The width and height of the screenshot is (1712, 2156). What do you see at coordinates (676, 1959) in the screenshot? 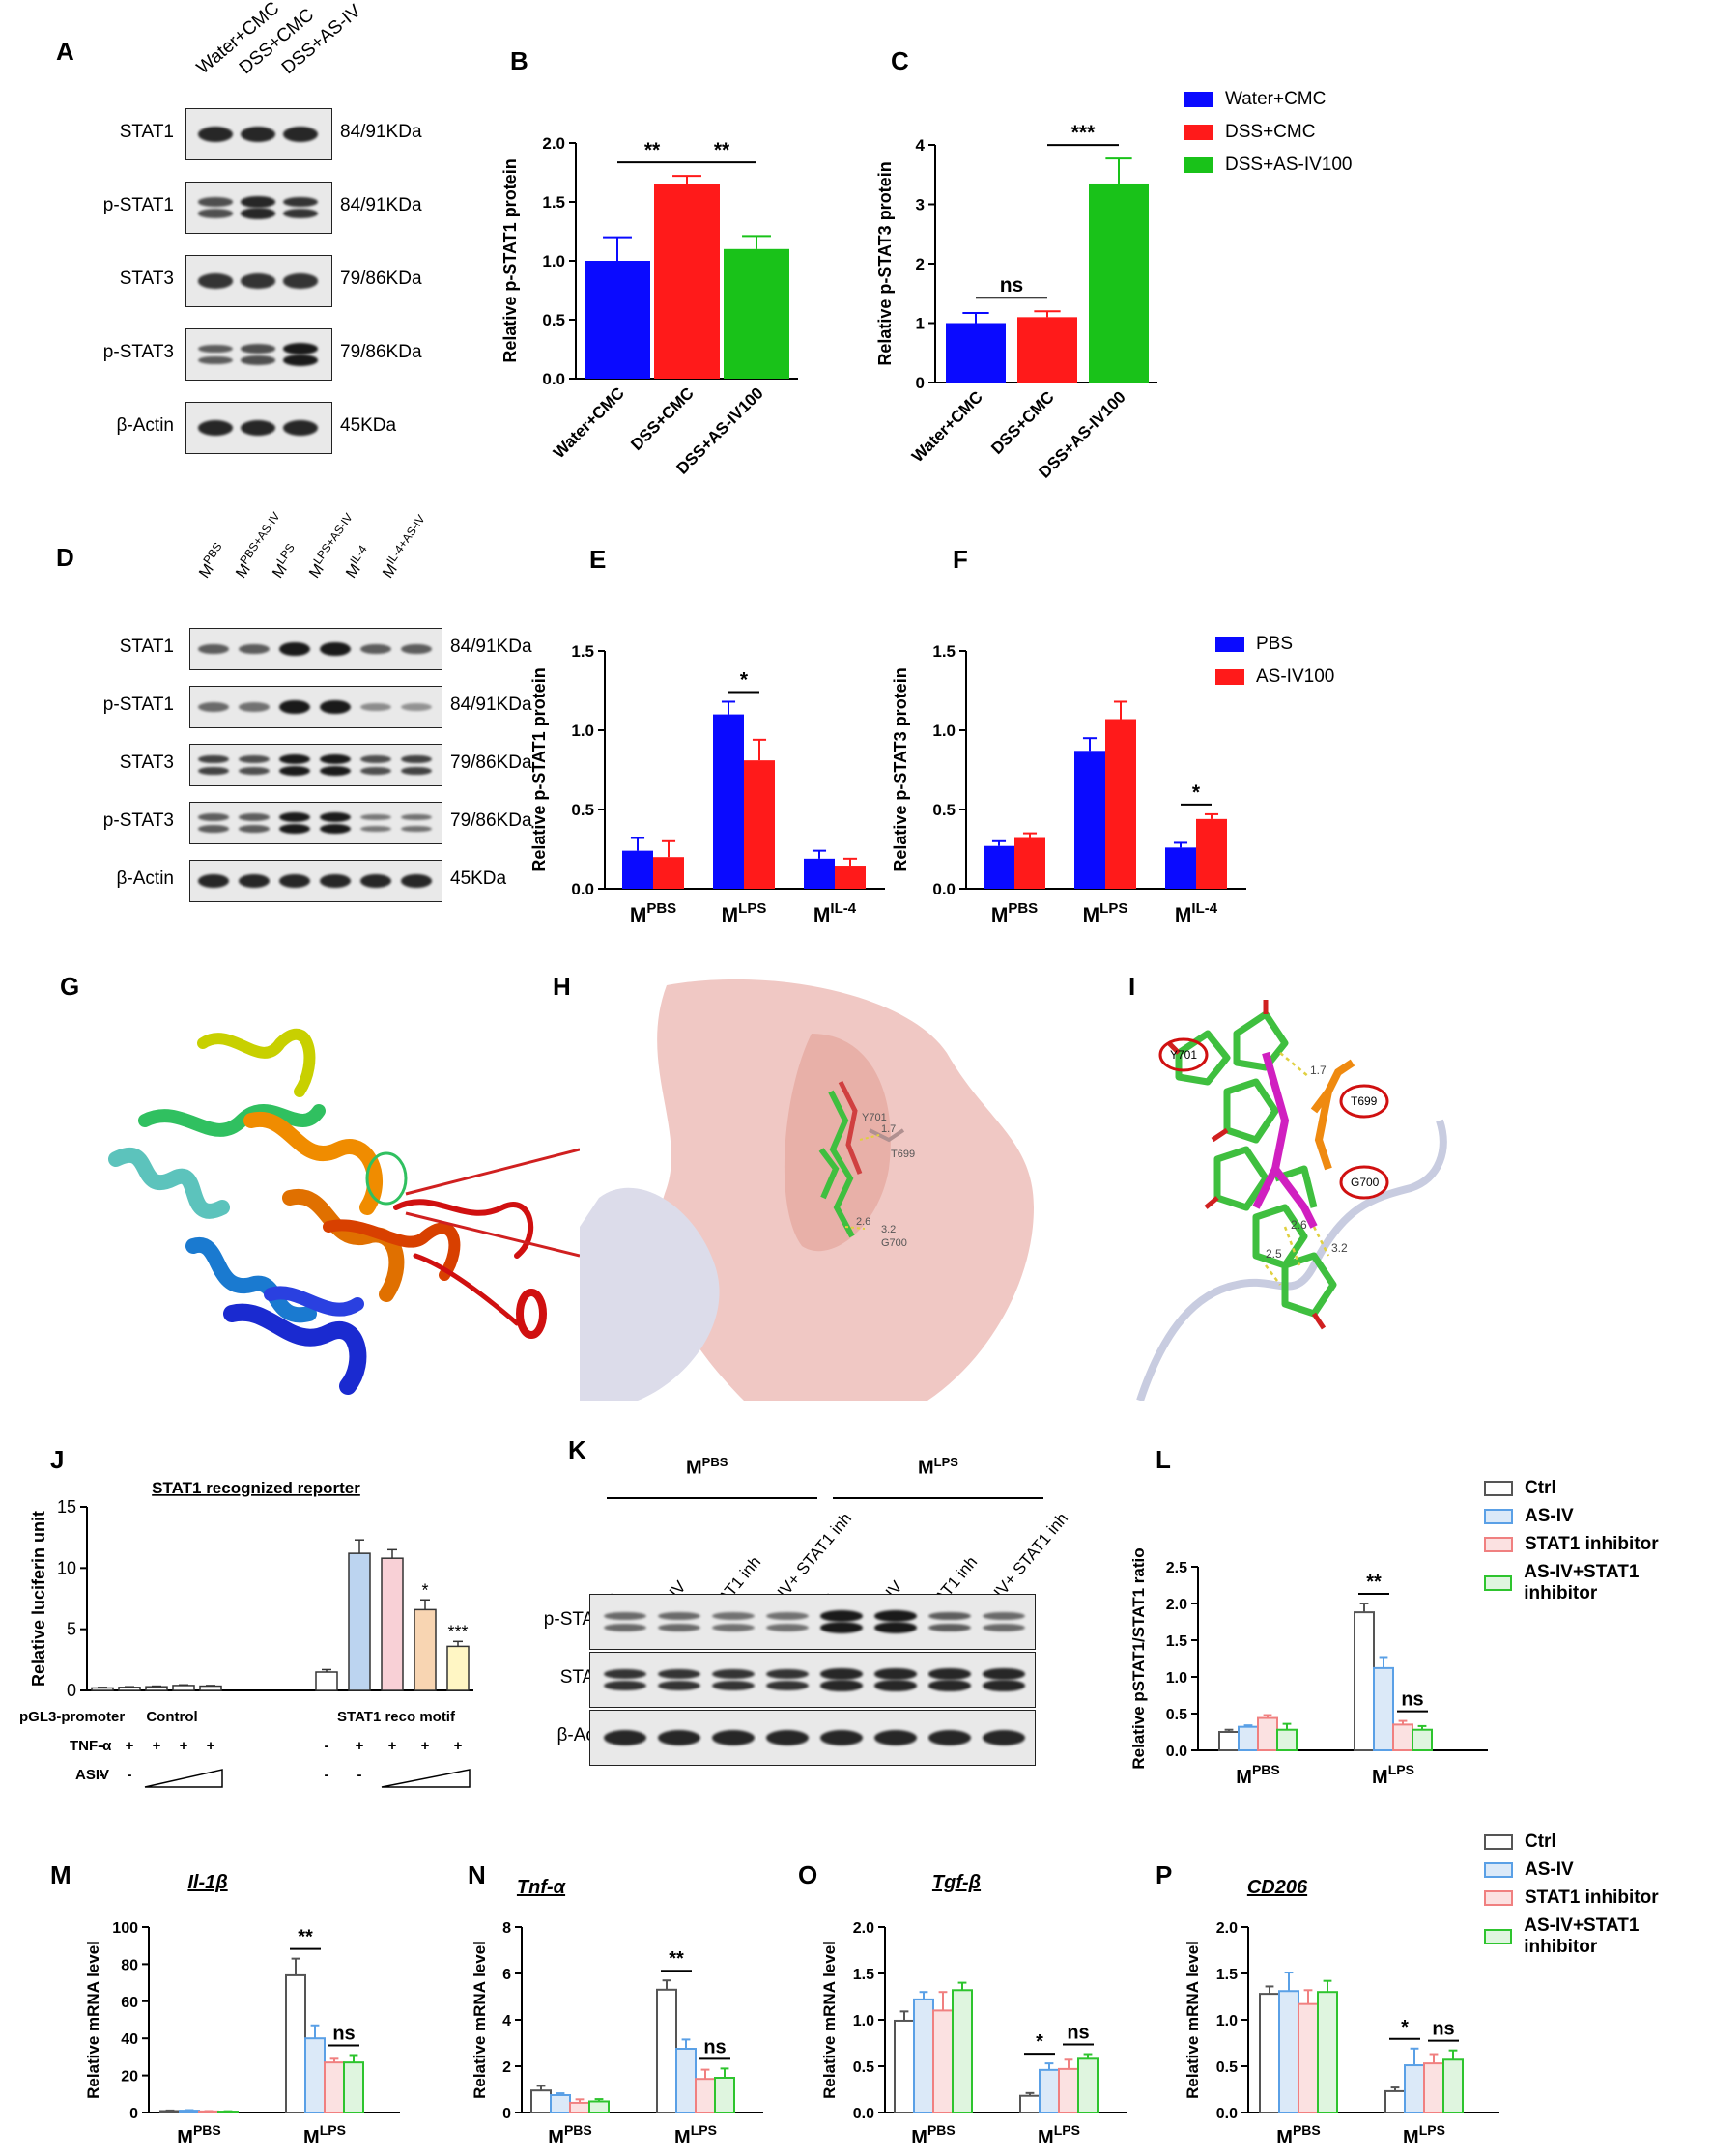
I see `significance-label: **` at bounding box center [676, 1959].